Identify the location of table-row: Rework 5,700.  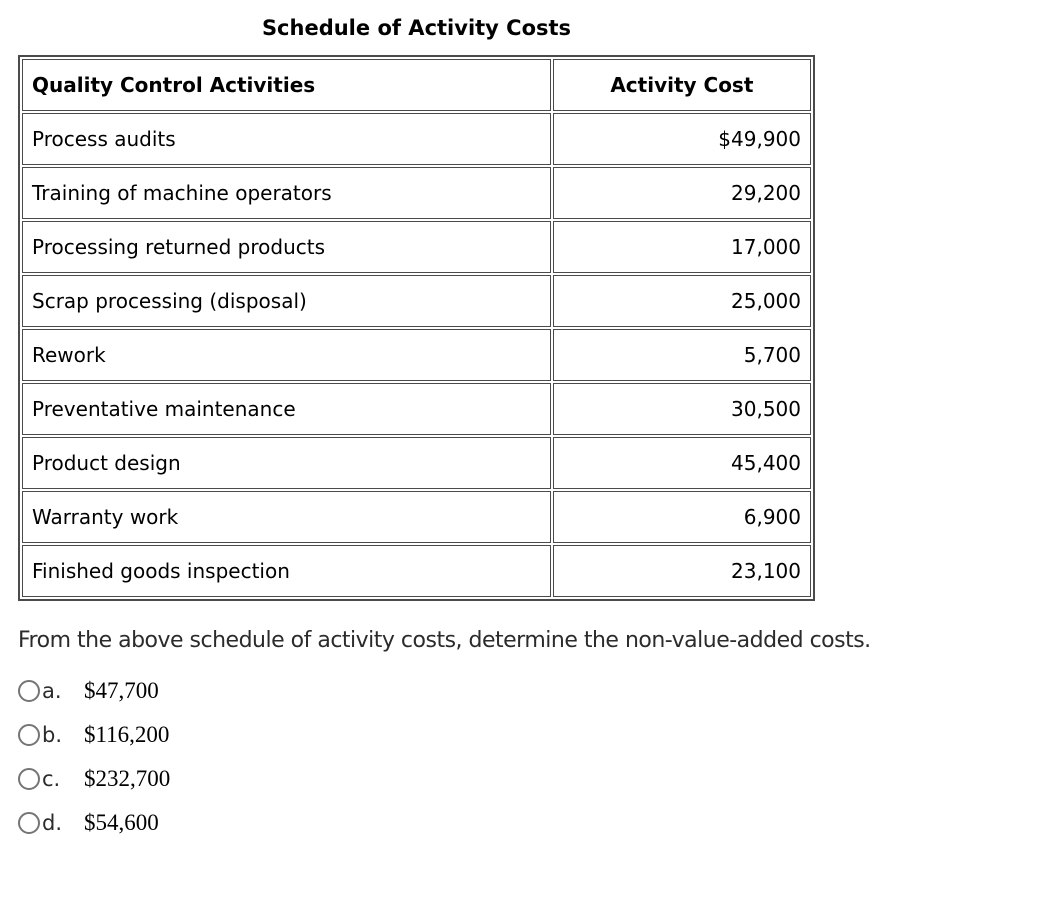
(416, 355).